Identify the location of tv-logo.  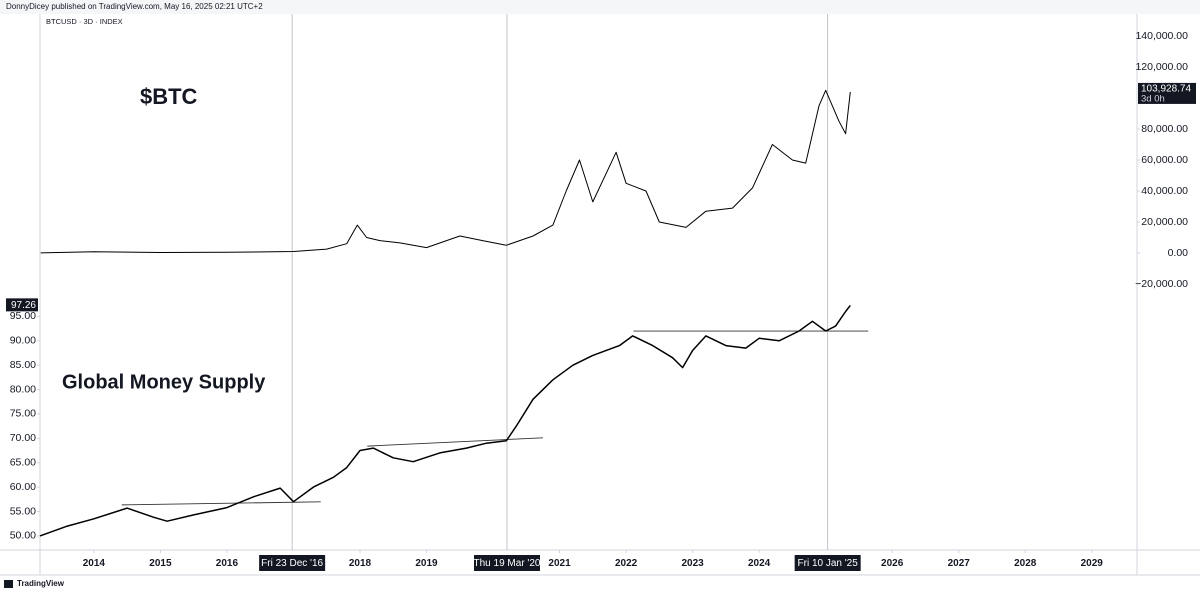
(8, 584).